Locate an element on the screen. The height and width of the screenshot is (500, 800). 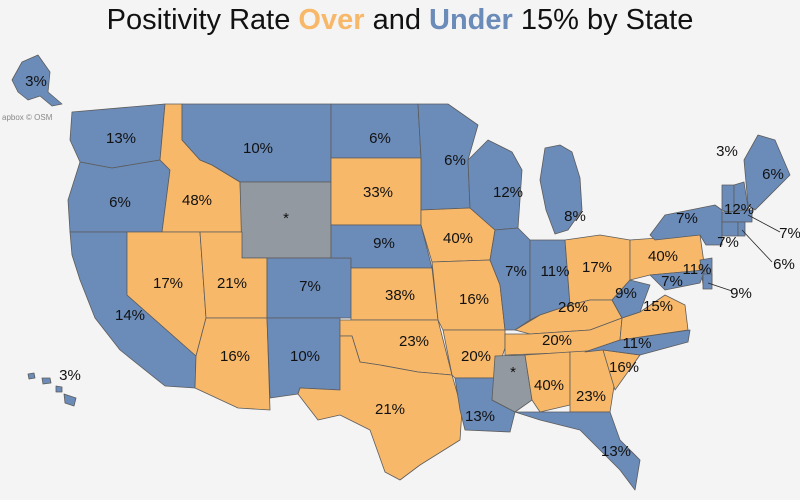
state-label-ak: 3% is located at coordinates (36, 81).